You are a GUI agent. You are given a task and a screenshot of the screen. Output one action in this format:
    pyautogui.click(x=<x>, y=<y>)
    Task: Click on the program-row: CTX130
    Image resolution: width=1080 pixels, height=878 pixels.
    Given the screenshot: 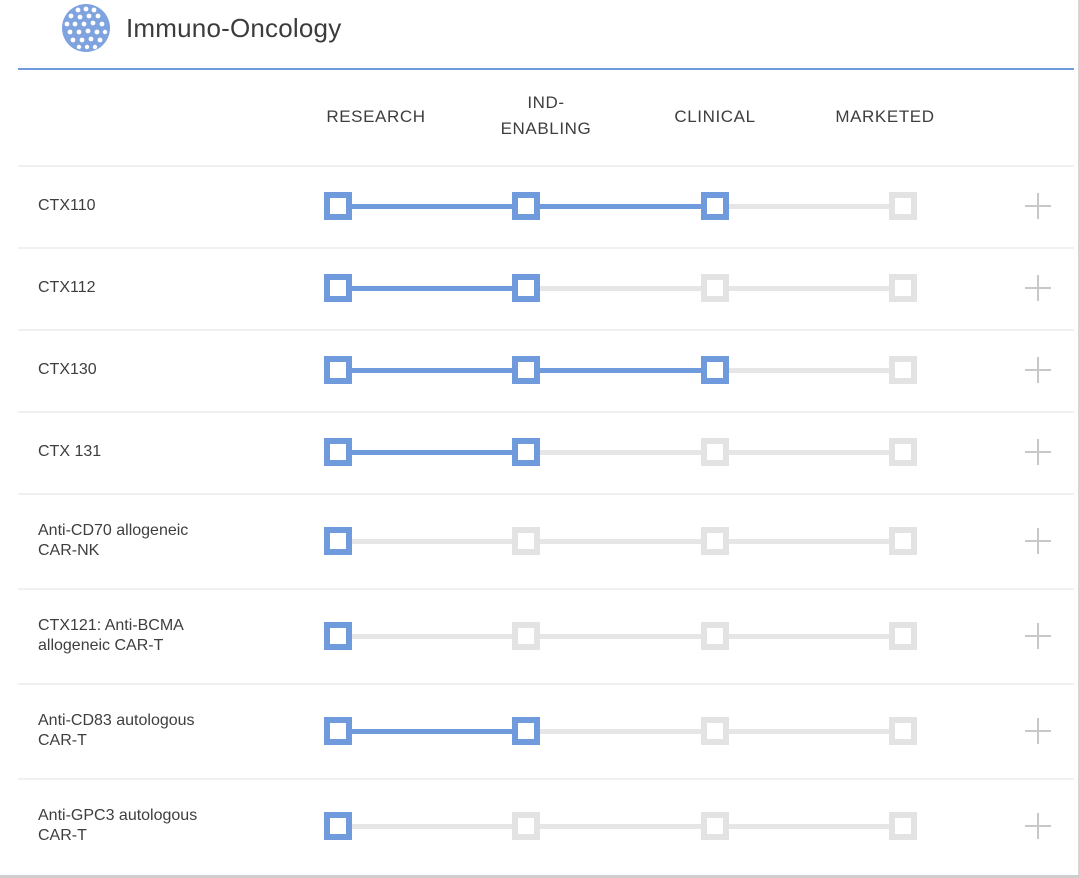 What is the action you would take?
    pyautogui.click(x=546, y=370)
    